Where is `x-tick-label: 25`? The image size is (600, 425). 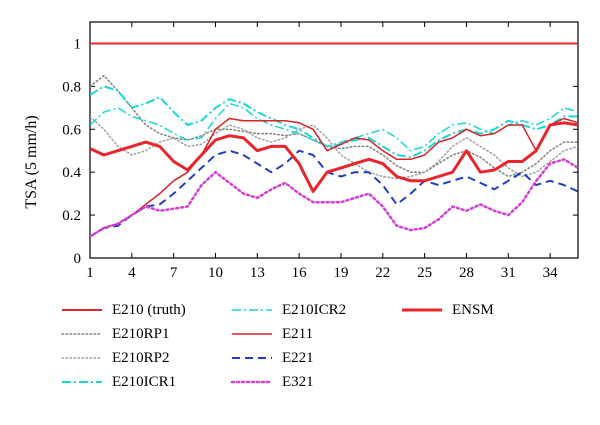
x-tick-label: 25 is located at coordinates (424, 273).